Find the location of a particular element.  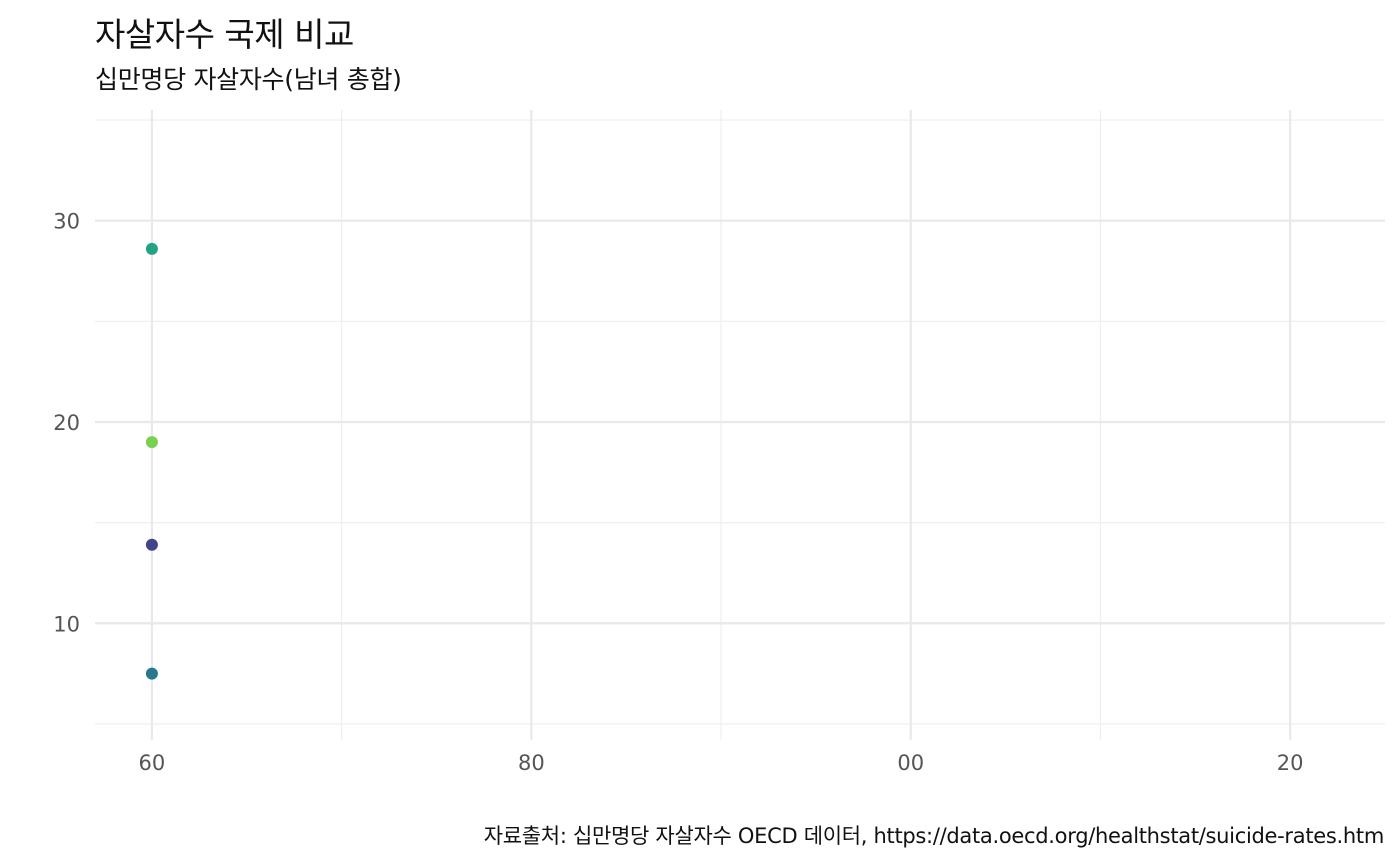

y-tick-label: 20 is located at coordinates (66, 423).